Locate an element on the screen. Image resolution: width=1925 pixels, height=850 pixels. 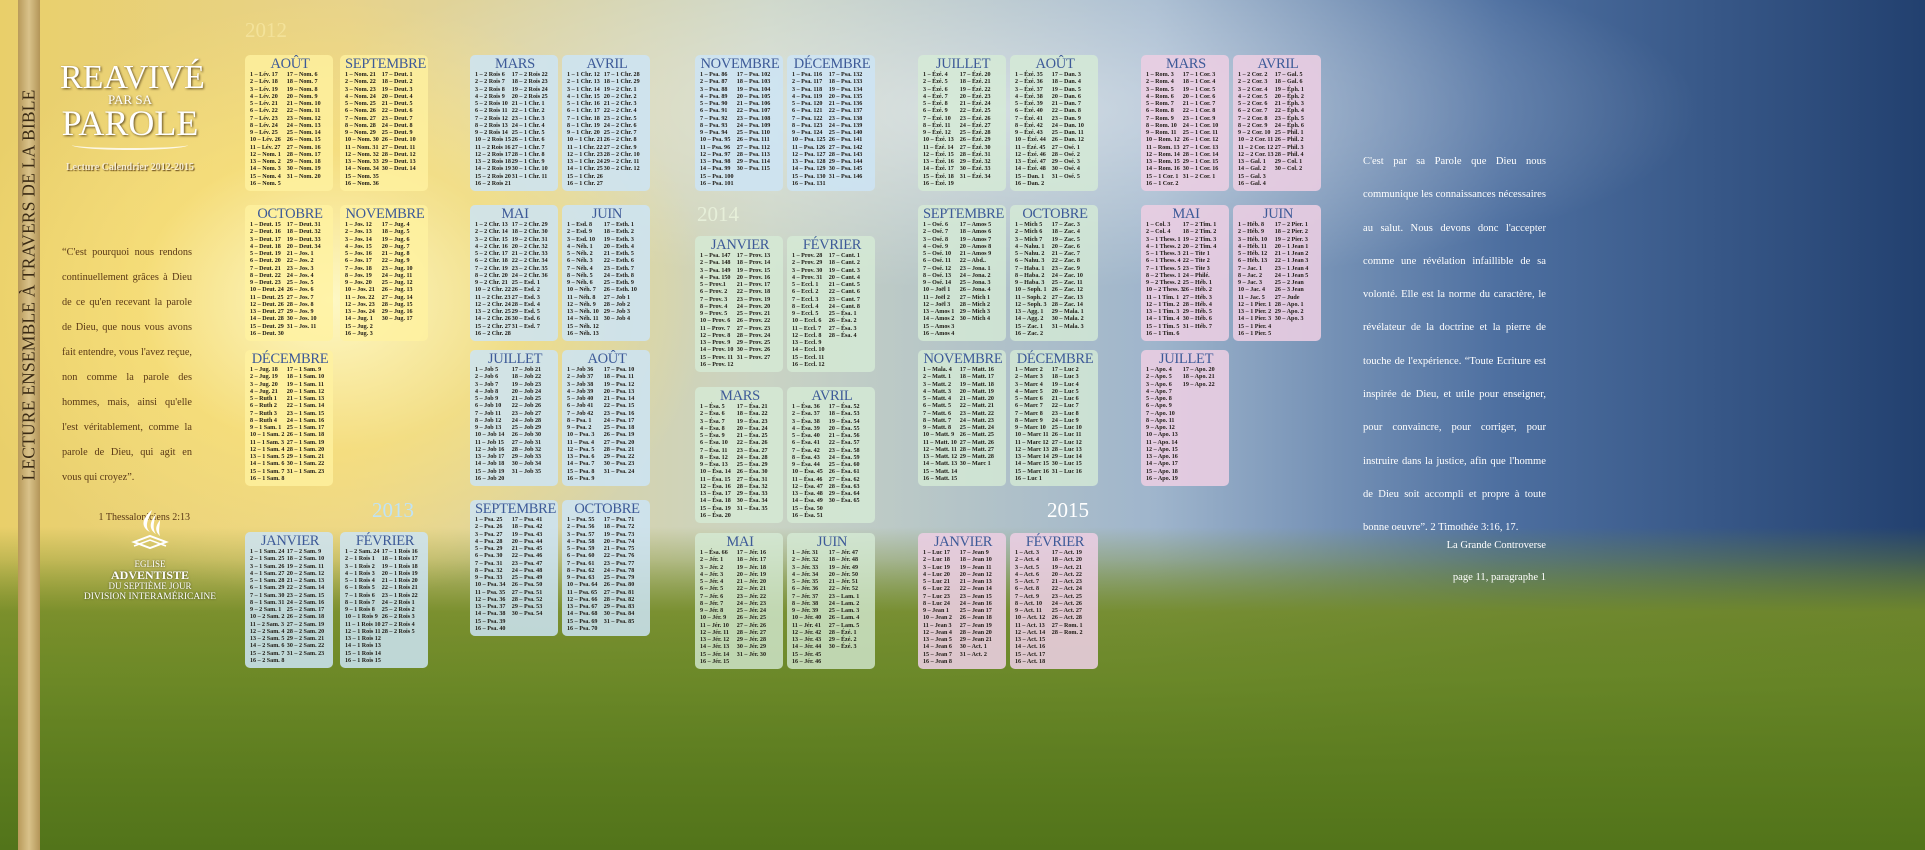
daily-reading: 18 – 1 Sam. 10 is located at coordinates (305, 377).